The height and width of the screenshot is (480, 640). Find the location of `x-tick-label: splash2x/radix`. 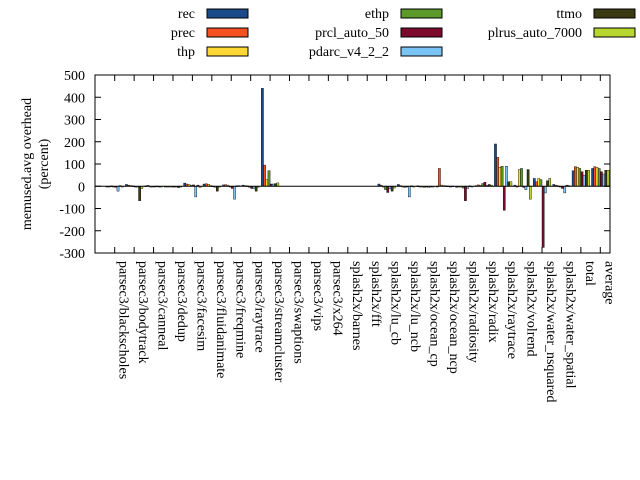

x-tick-label: splash2x/radix is located at coordinates (492, 302).